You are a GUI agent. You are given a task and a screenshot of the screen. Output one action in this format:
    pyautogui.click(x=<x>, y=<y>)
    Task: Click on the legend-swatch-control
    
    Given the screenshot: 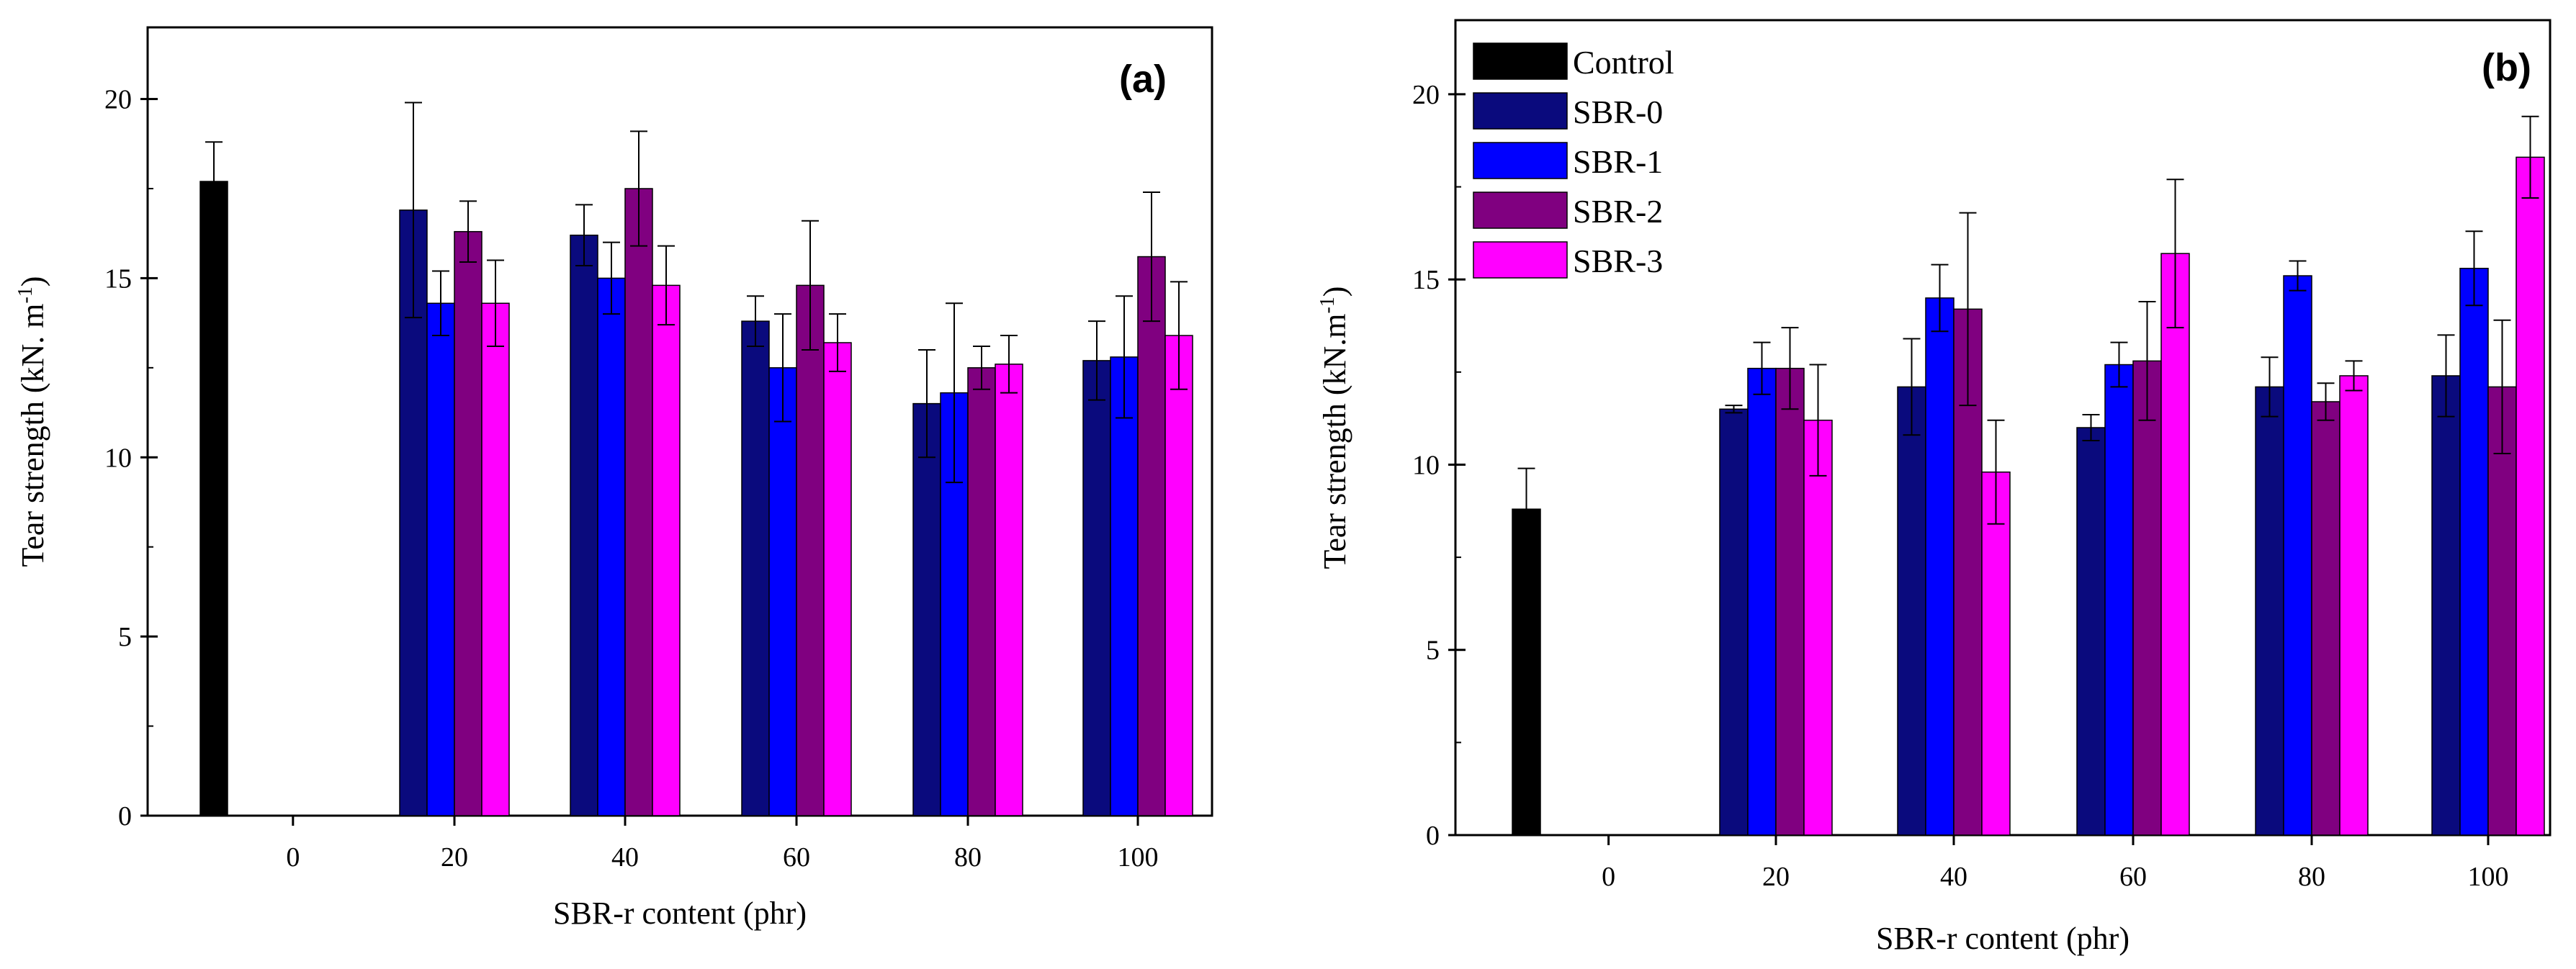 What is the action you would take?
    pyautogui.click(x=1520, y=61)
    